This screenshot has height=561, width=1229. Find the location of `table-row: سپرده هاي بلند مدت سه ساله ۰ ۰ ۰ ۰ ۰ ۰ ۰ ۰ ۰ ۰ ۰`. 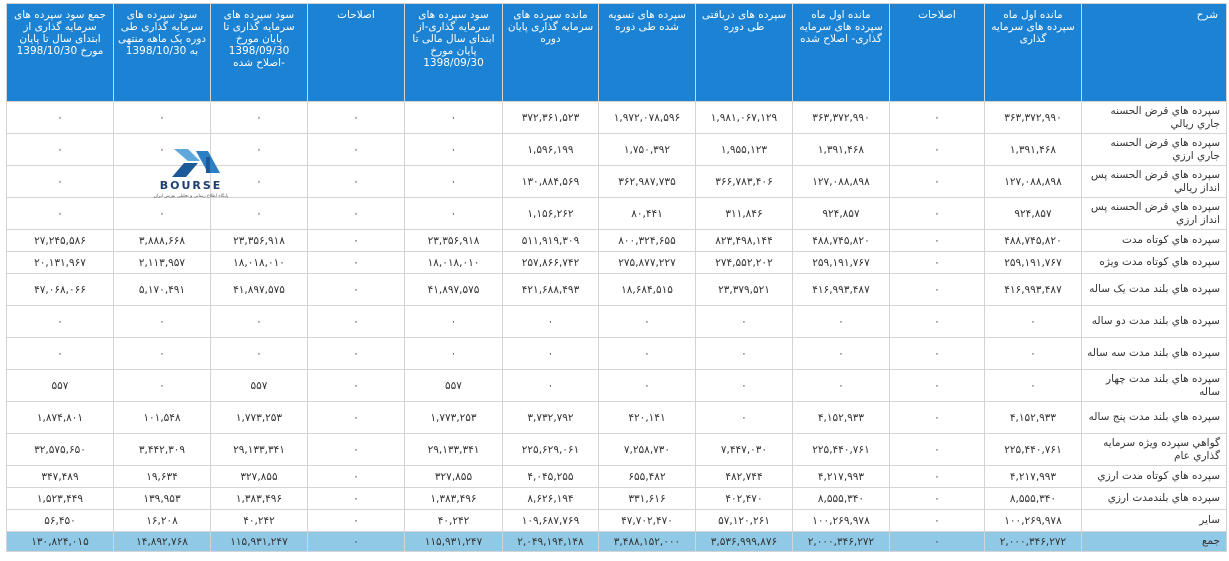

table-row: سپرده هاي بلند مدت سه ساله ۰ ۰ ۰ ۰ ۰ ۰ ۰ ۰ ۰ ۰ ۰ is located at coordinates (616, 353).